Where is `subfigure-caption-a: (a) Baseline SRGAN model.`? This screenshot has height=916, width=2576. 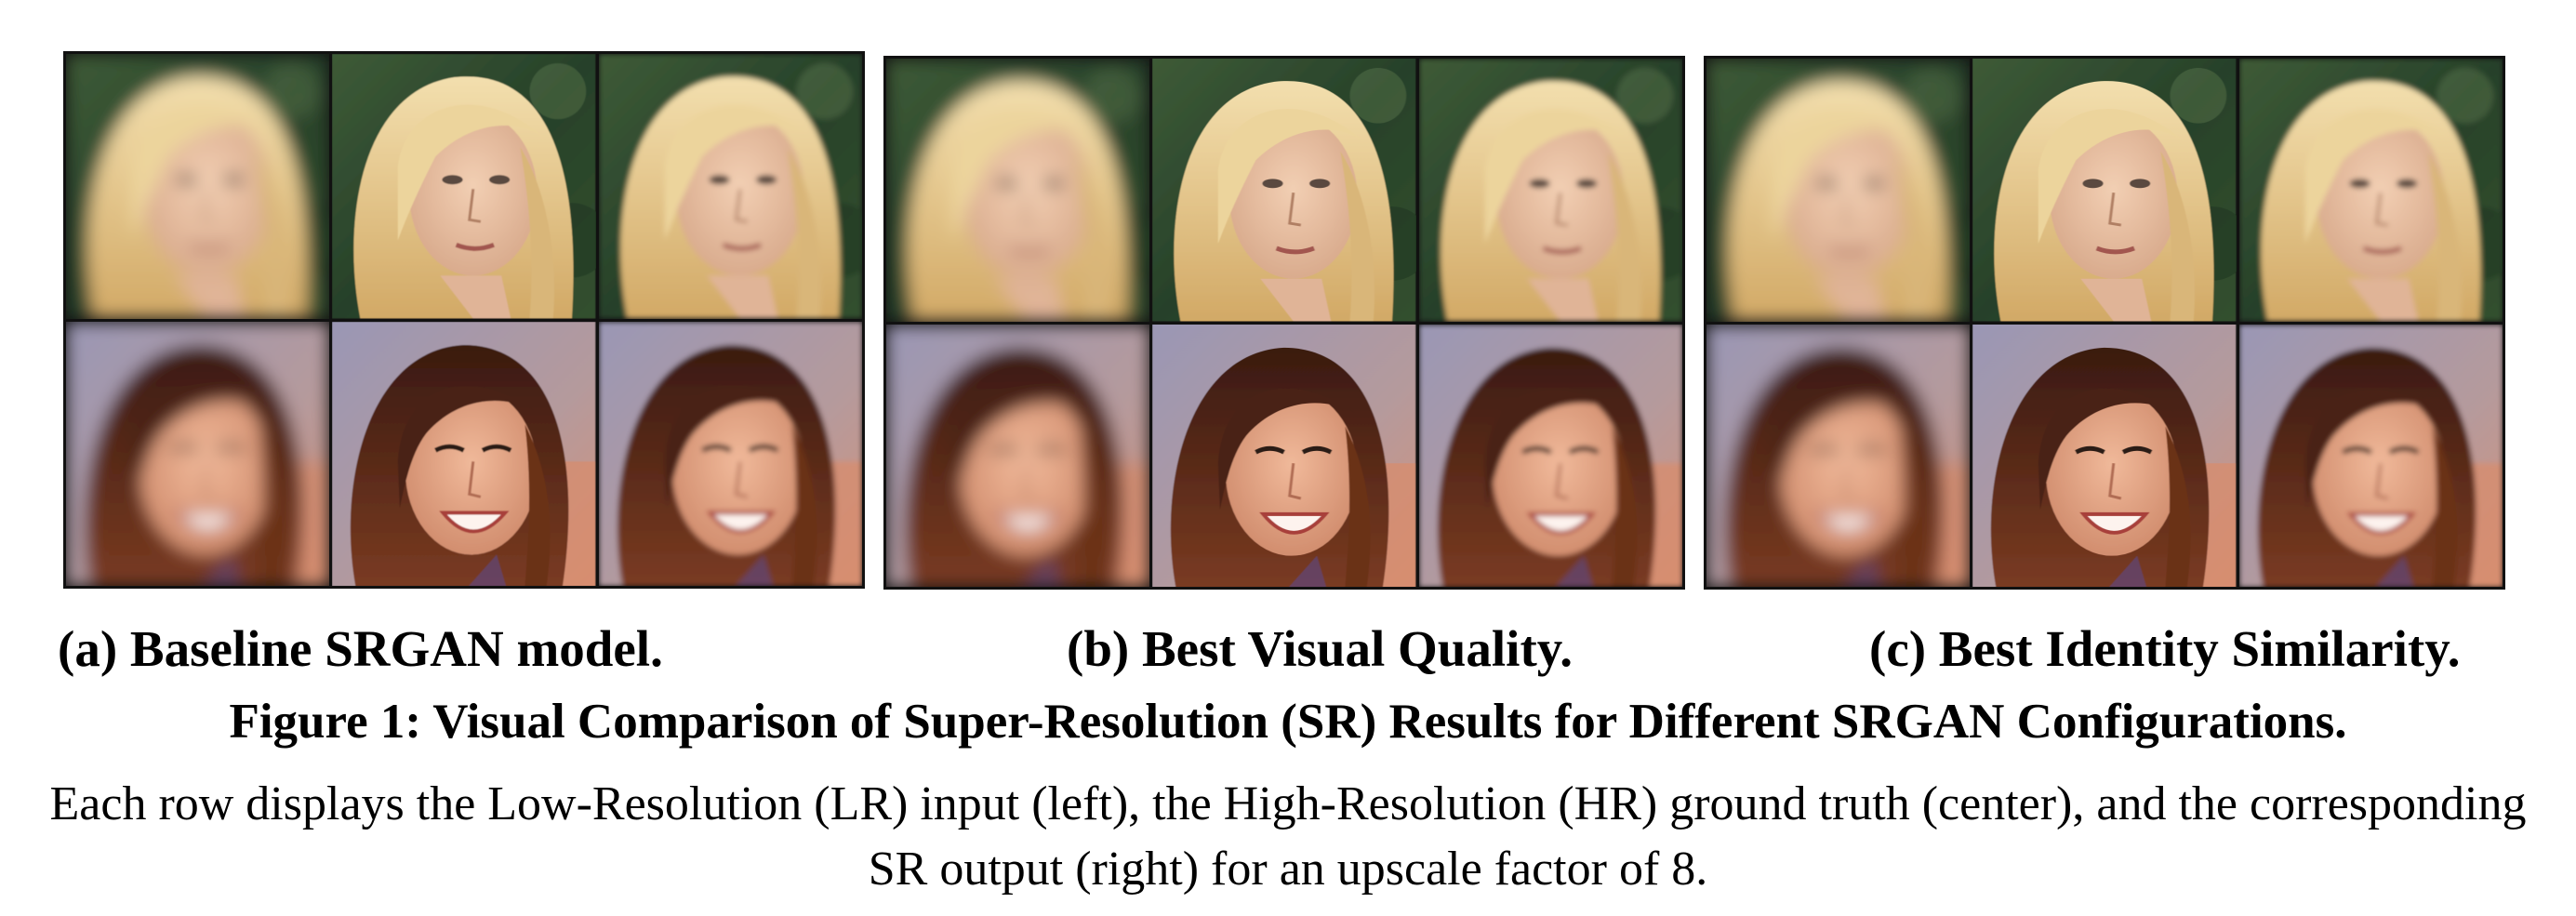 subfigure-caption-a: (a) Baseline SRGAN model. is located at coordinates (360, 648).